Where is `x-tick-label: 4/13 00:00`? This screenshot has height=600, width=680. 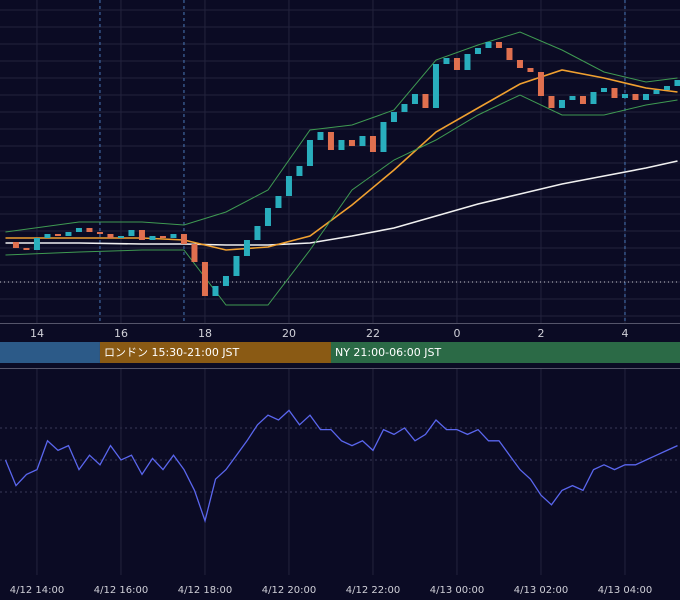 x-tick-label: 4/13 00:00 is located at coordinates (457, 590).